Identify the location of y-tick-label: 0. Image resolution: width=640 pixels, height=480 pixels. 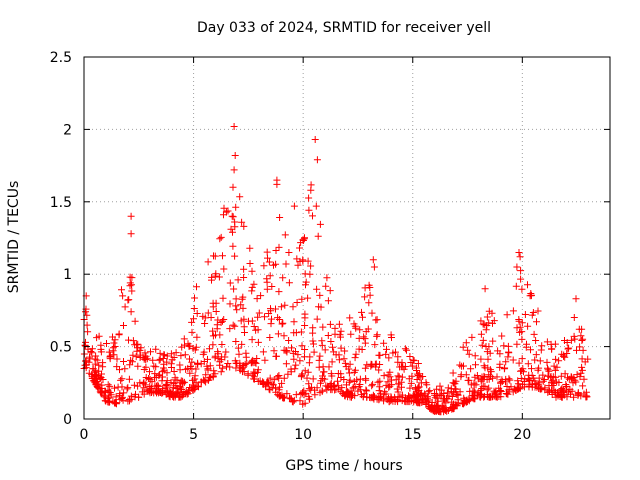
(67, 420).